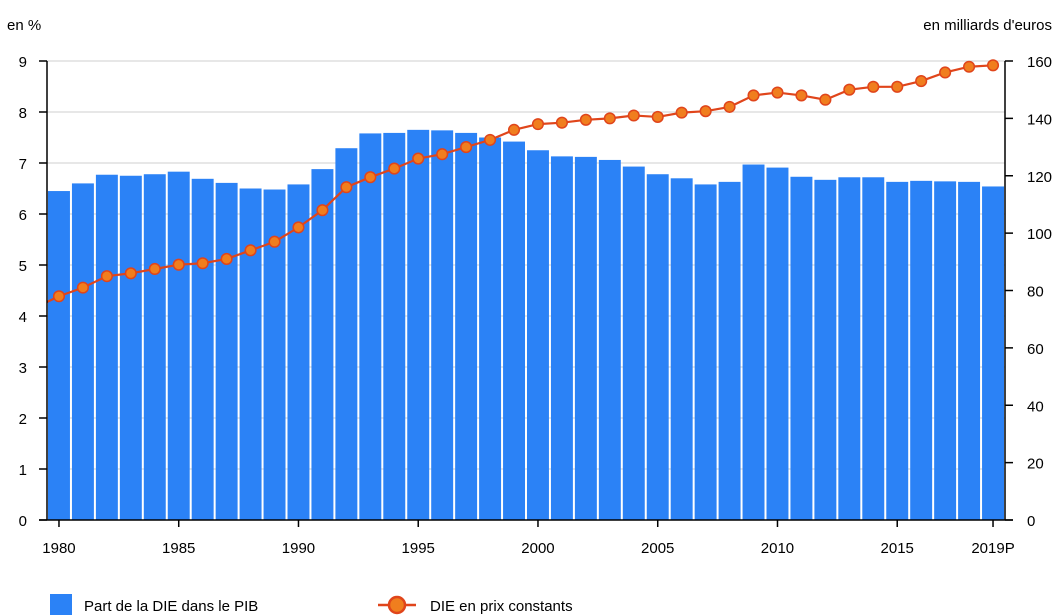 The image size is (1061, 615). Describe the element at coordinates (23, 266) in the screenshot. I see `left-tick-label: 5` at that location.